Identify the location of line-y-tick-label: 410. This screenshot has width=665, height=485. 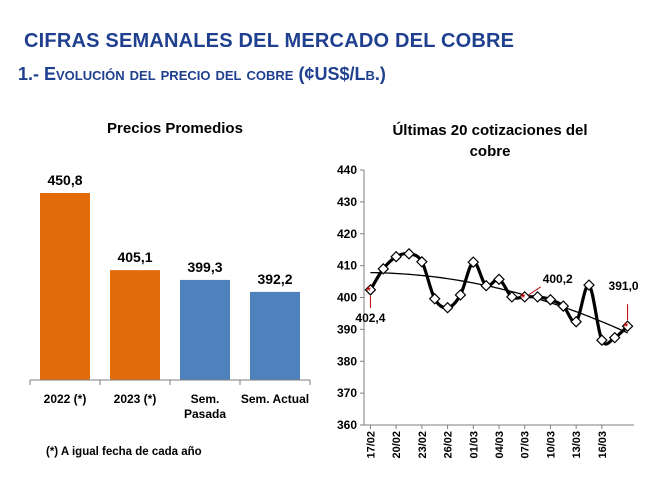
(347, 266).